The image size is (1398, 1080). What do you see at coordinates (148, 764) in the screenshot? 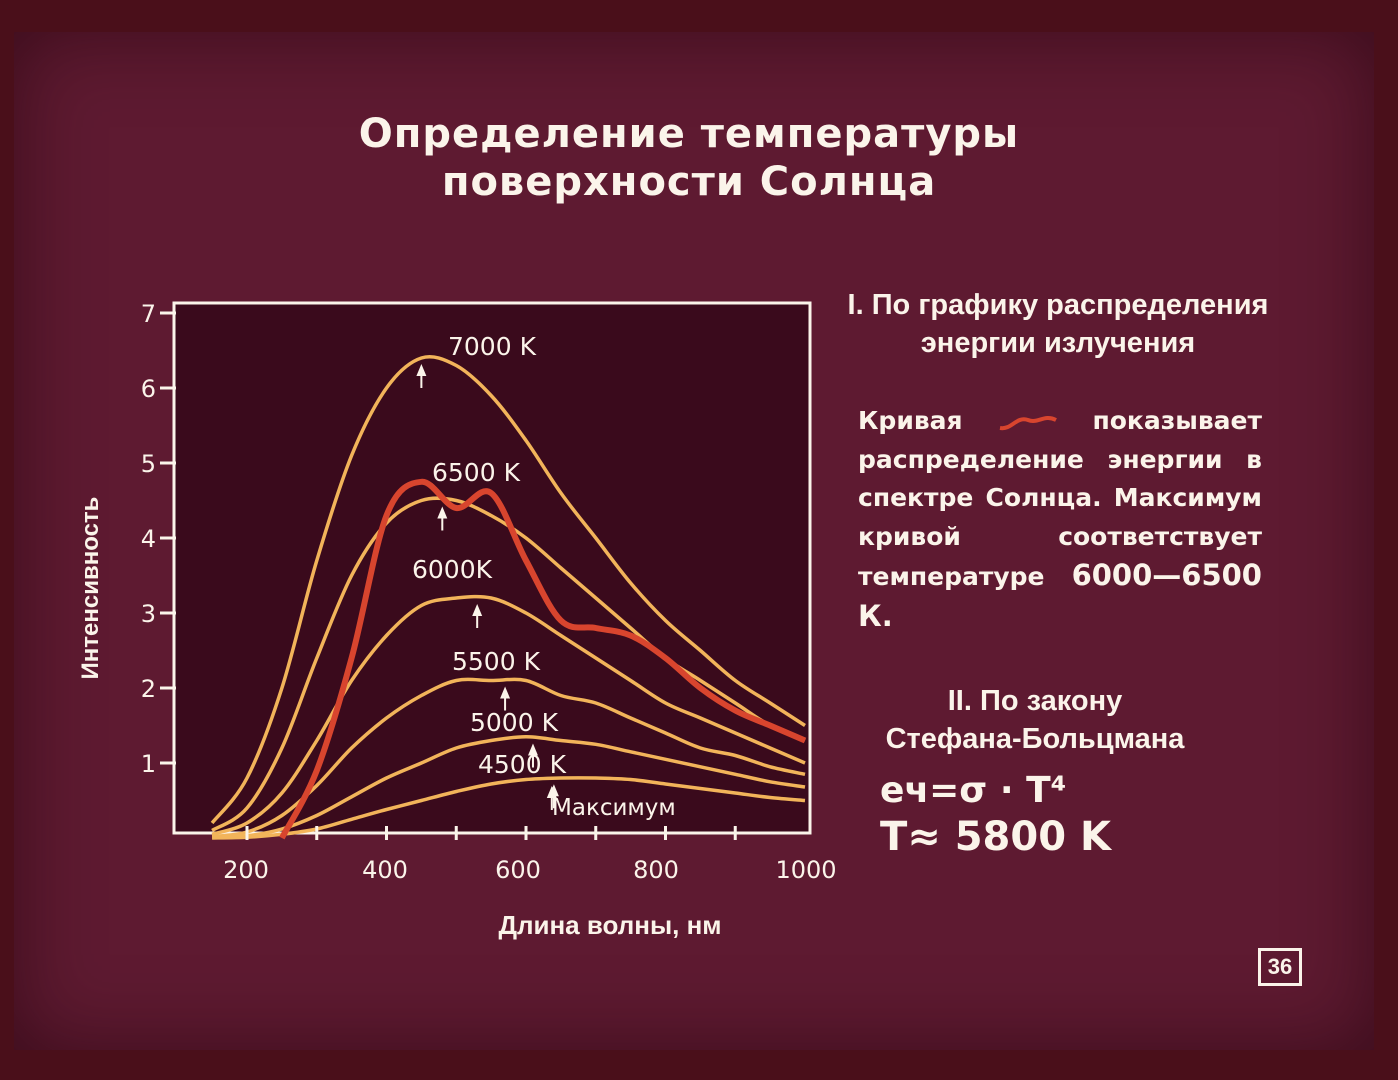
I see `y-tick-1: 1` at bounding box center [148, 764].